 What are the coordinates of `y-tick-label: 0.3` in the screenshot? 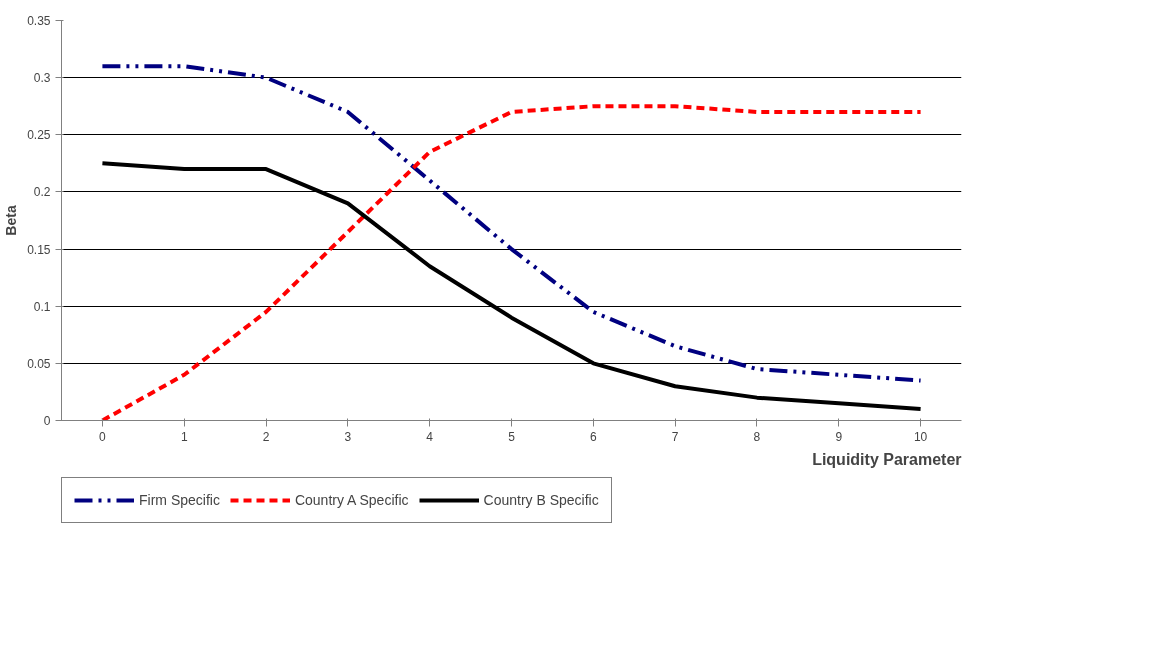 It's located at (42, 78).